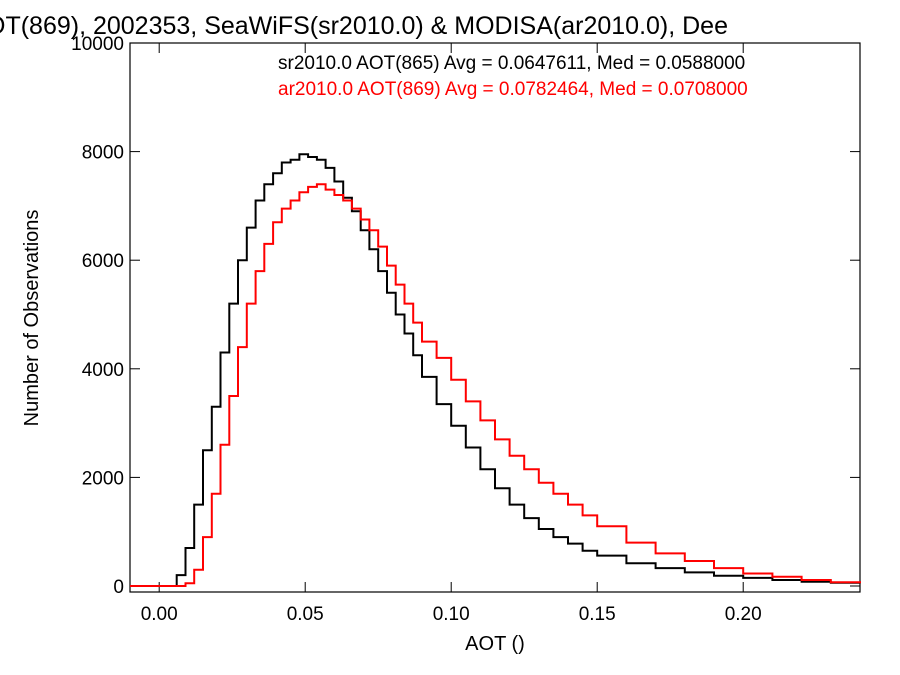  Describe the element at coordinates (103, 153) in the screenshot. I see `y-tick-label: 8000` at that location.